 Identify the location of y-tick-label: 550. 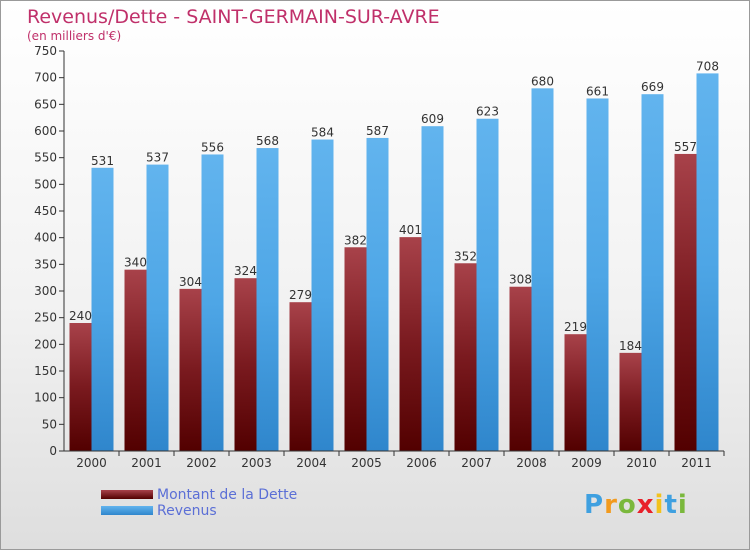
(45, 158).